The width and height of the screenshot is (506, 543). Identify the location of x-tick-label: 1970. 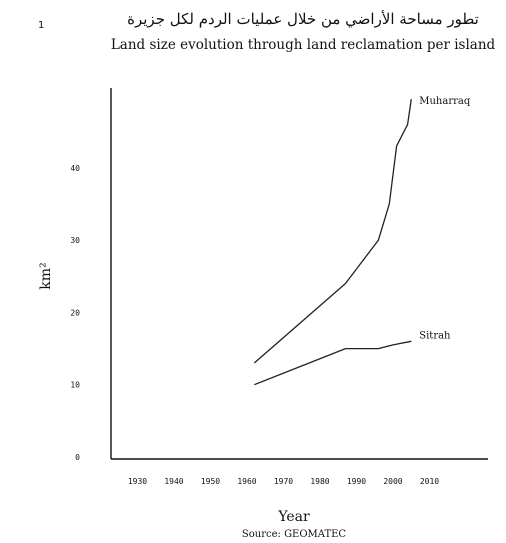
(283, 481).